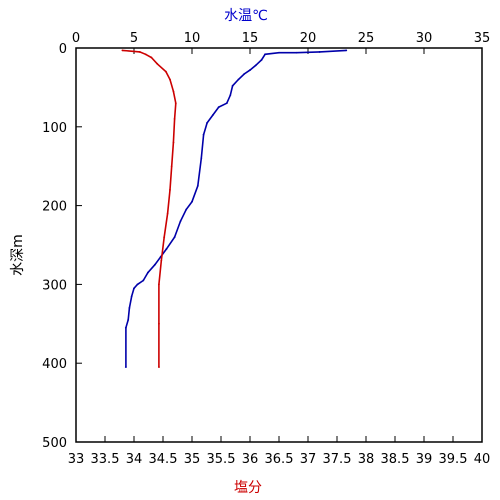 The width and height of the screenshot is (500, 500). What do you see at coordinates (424, 459) in the screenshot?
I see `salinity-tick-label: 39` at bounding box center [424, 459].